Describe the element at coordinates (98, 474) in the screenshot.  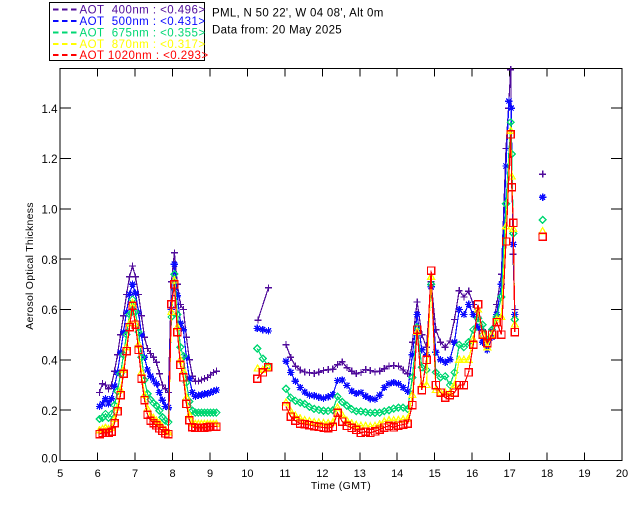
I see `svg-text: 6` at that location.